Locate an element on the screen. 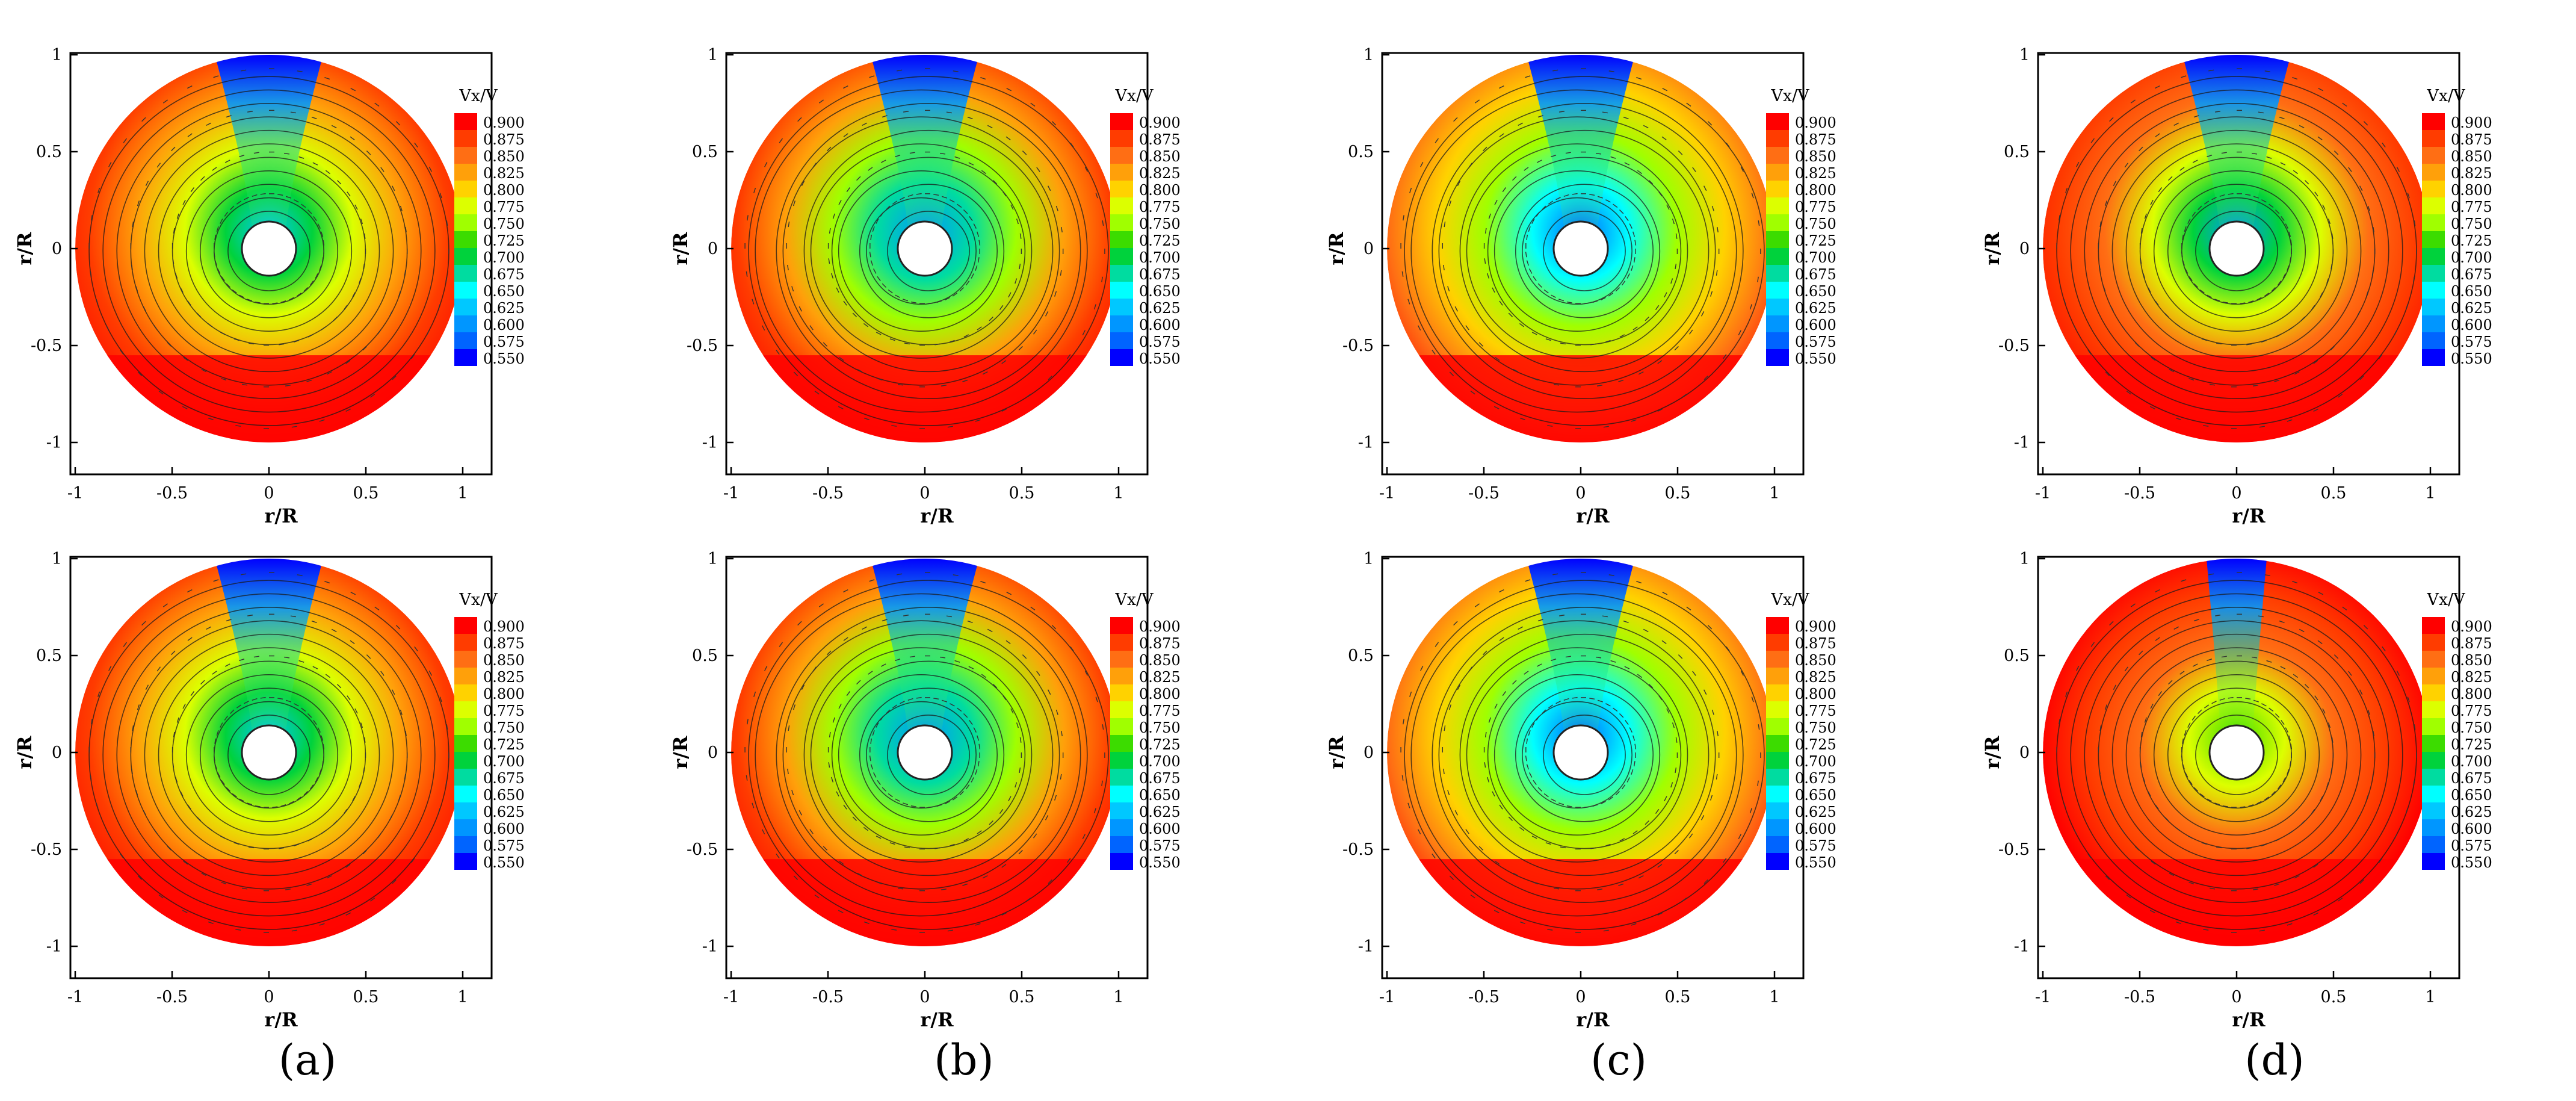 This screenshot has width=2576, height=1101. colorbar-tick-label: 0.875 is located at coordinates (1160, 139).